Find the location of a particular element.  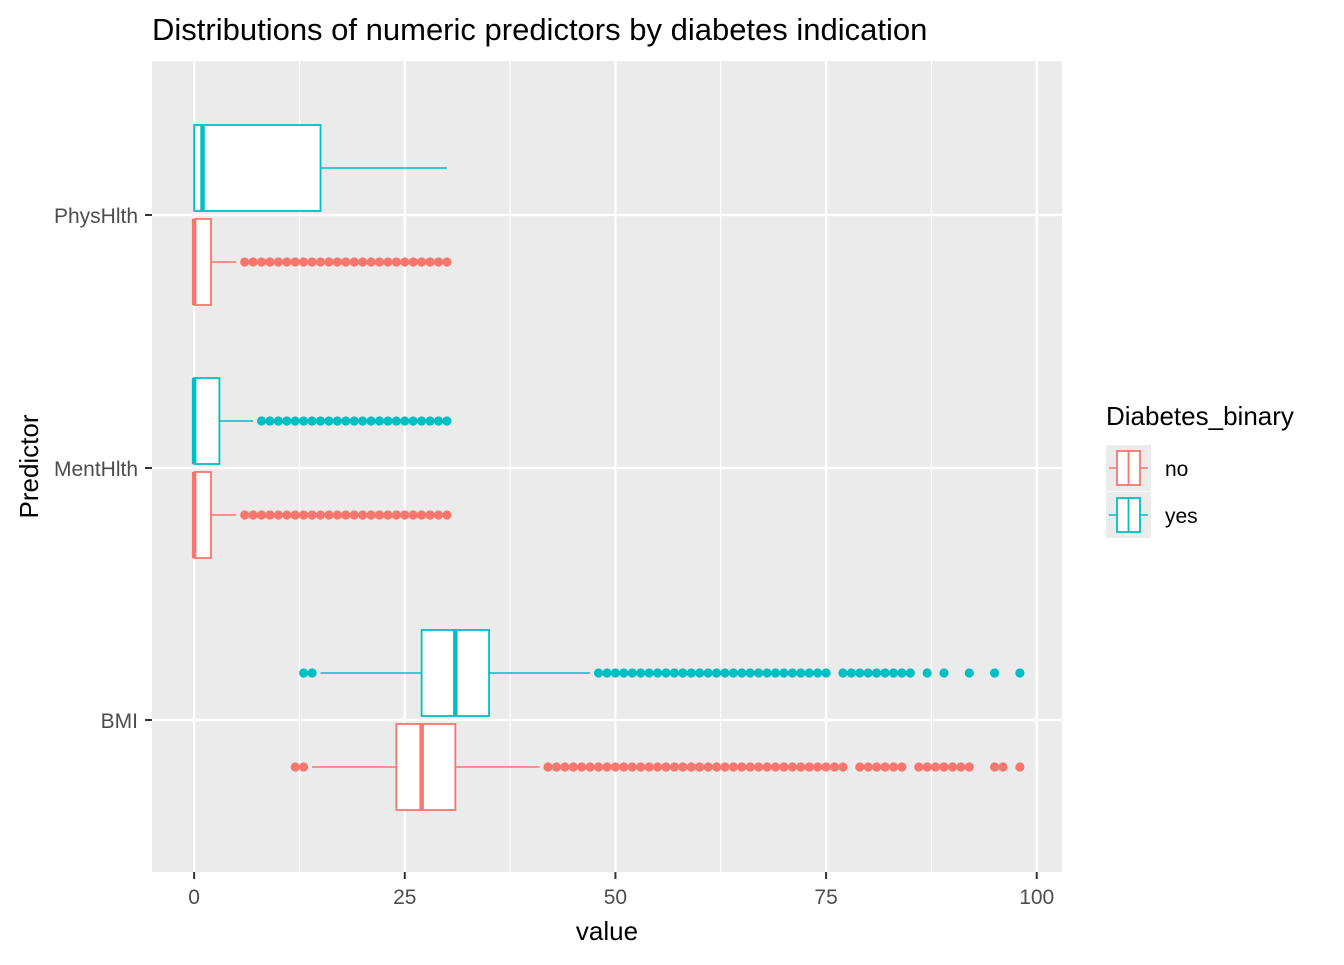

box-yes-BMI is located at coordinates (662, 673).